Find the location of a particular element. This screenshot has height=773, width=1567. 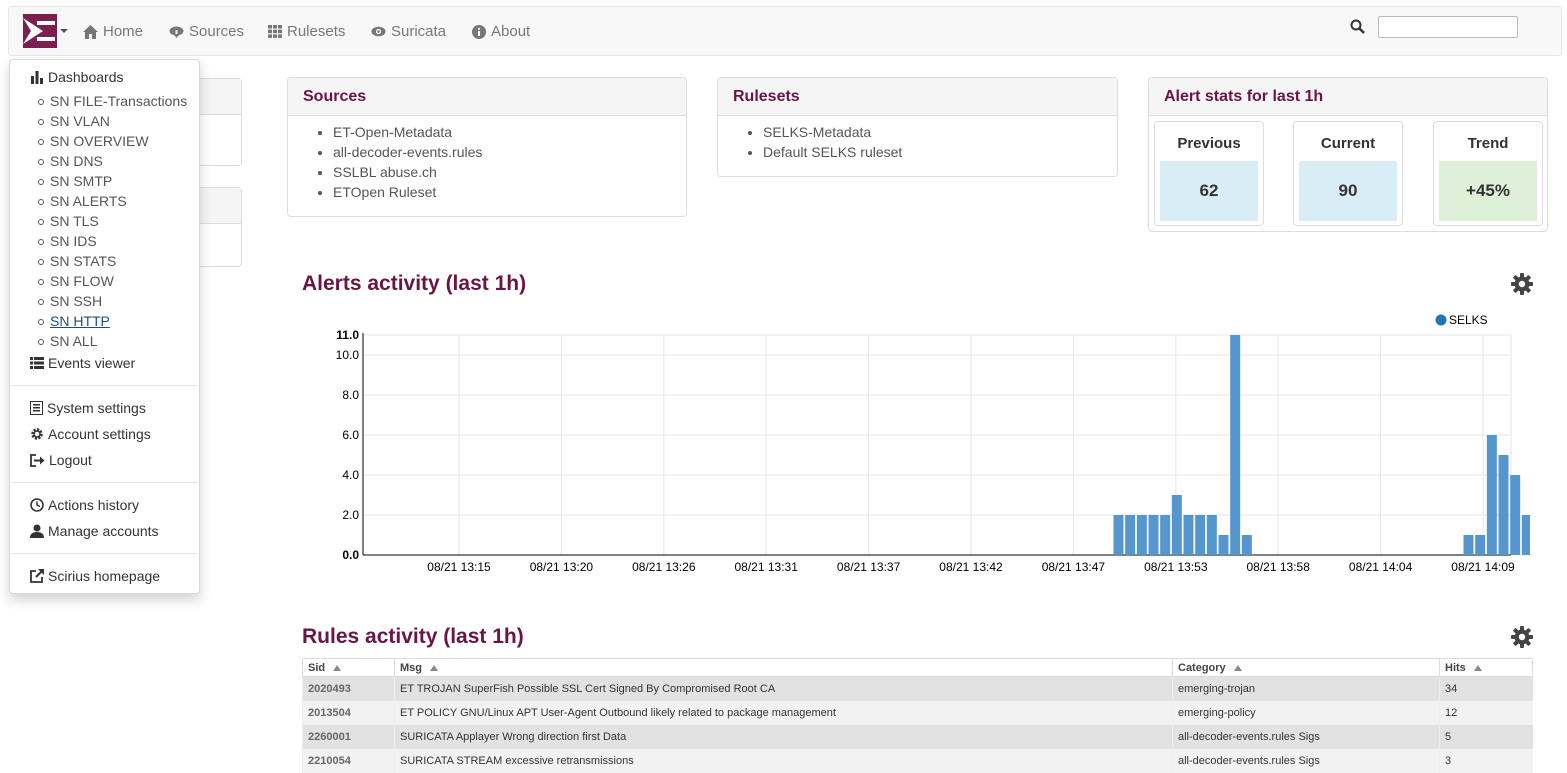

y-tick-label: 4.0 is located at coordinates (350, 475).